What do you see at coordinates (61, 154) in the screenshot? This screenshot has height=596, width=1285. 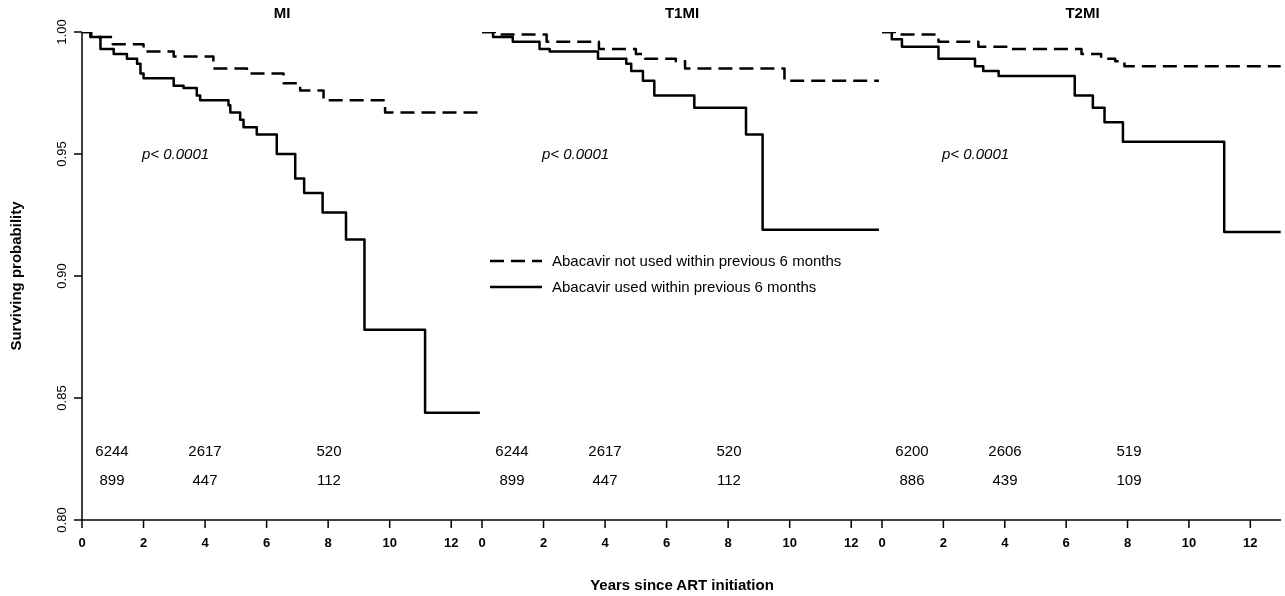 I see `y-tick-label: 0.95` at bounding box center [61, 154].